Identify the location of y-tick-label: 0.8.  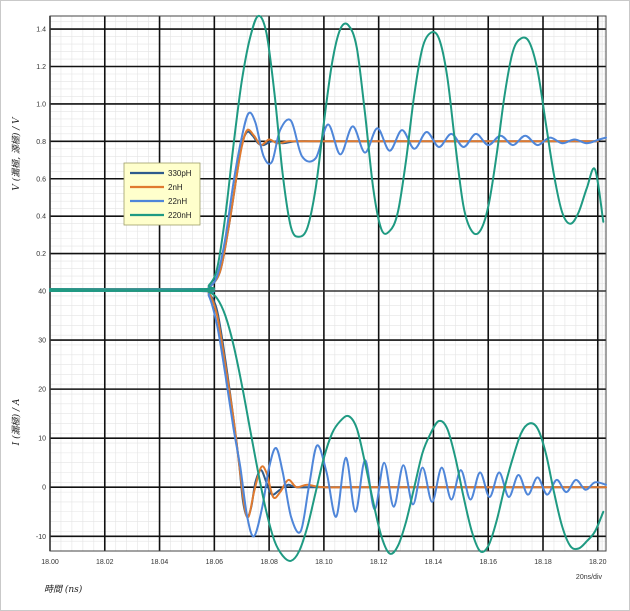
(41, 142).